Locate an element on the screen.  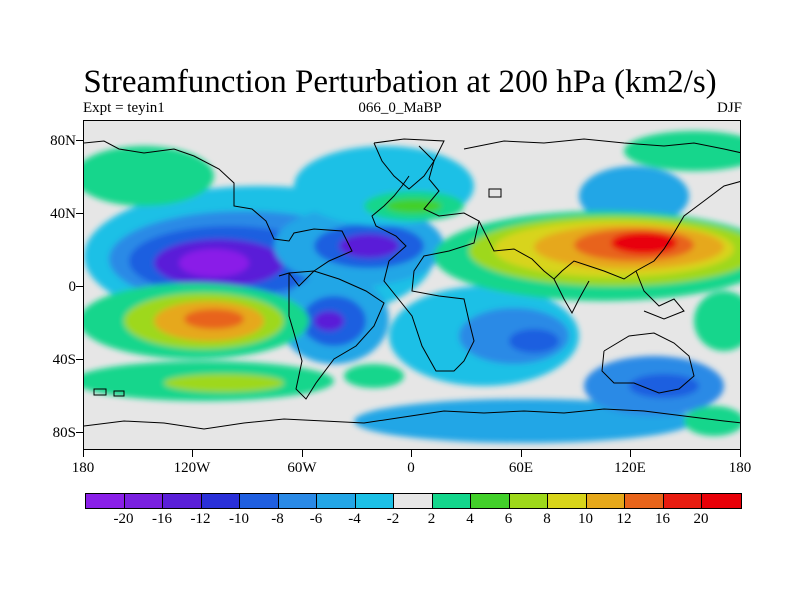
coastline-greenland is located at coordinates (409, 164).